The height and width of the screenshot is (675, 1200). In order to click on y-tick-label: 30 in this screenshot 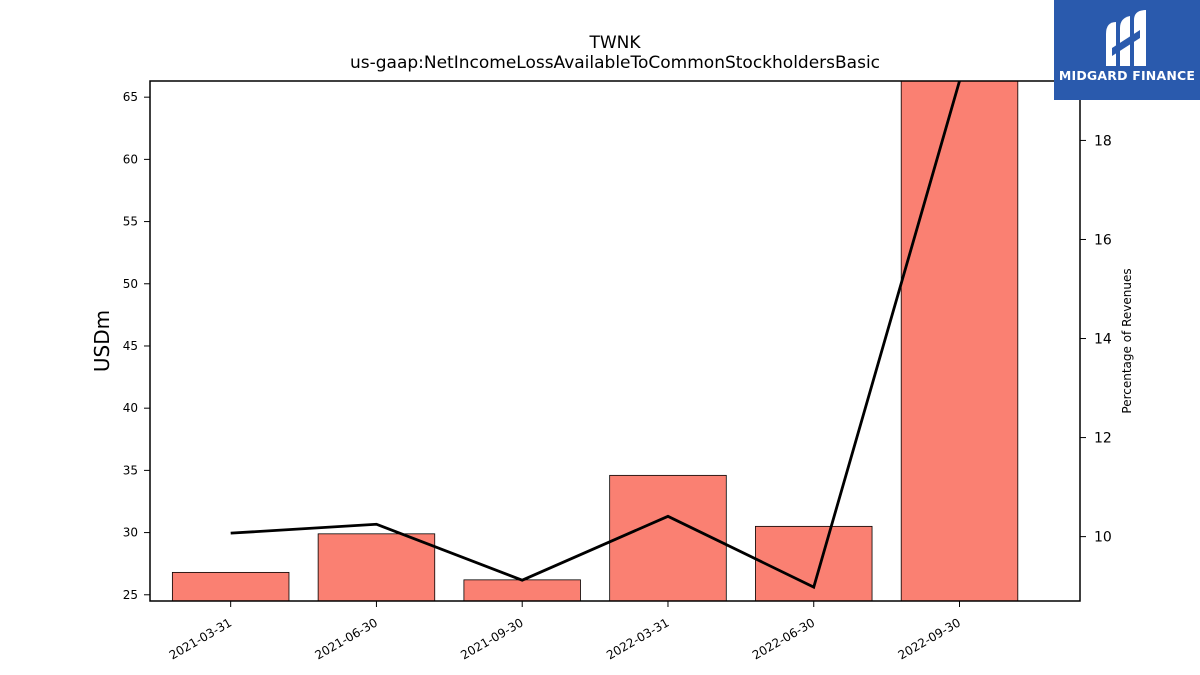, I will do `click(130, 533)`.